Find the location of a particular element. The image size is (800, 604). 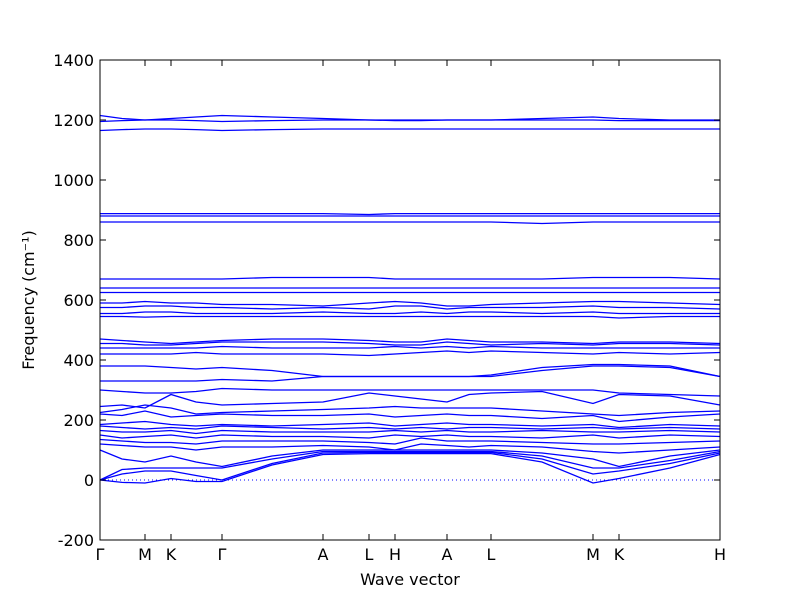

y-tick-label: 0 is located at coordinates (89, 480).